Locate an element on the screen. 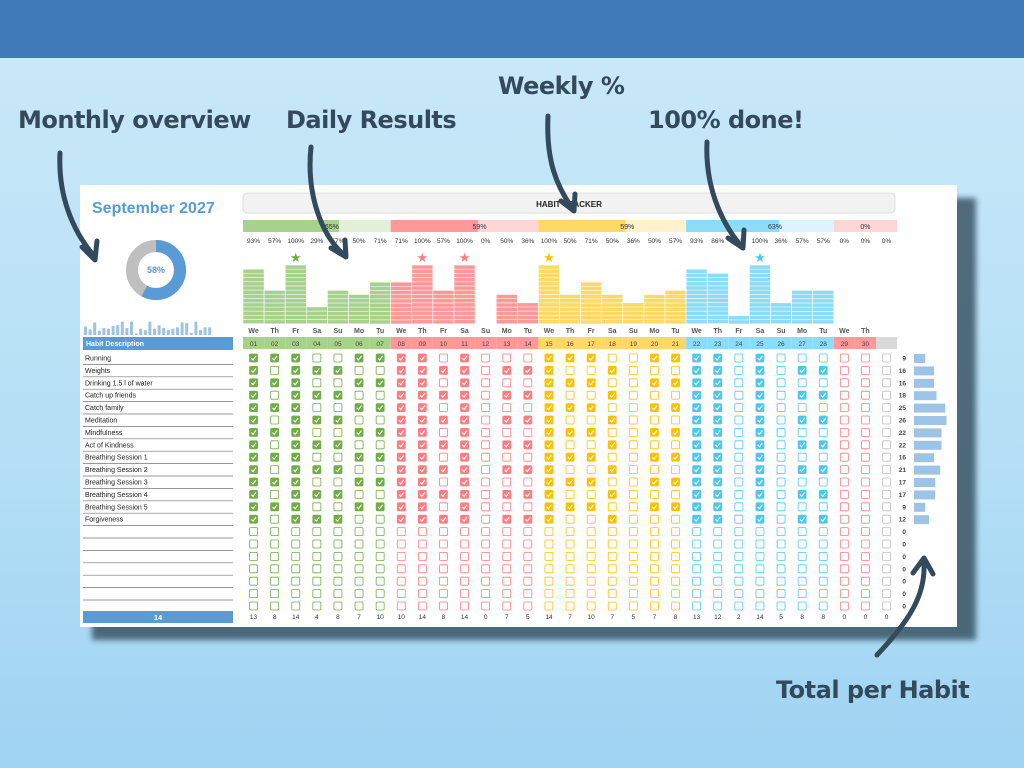 The width and height of the screenshot is (1024, 768). daily-total: 4 is located at coordinates (317, 617).